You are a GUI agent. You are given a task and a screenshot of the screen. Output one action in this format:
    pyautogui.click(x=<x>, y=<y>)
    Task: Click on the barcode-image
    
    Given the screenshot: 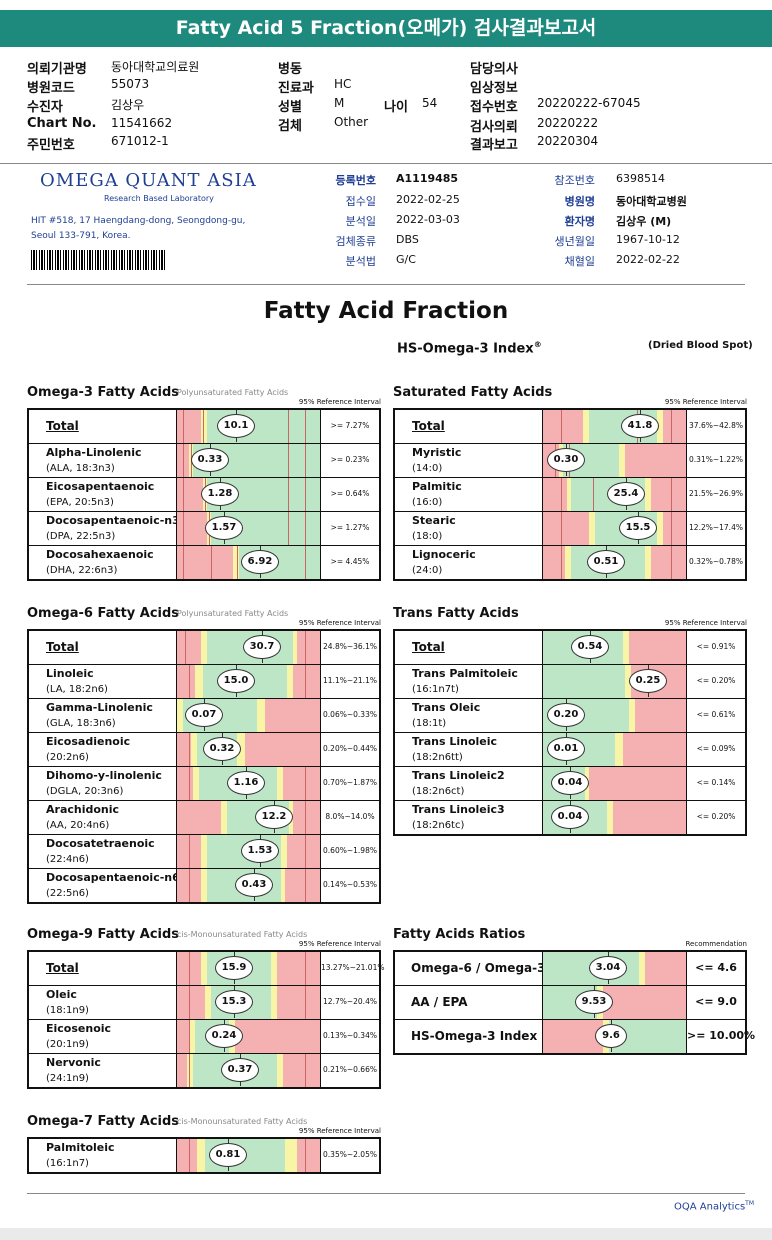 What is the action you would take?
    pyautogui.click(x=98, y=260)
    